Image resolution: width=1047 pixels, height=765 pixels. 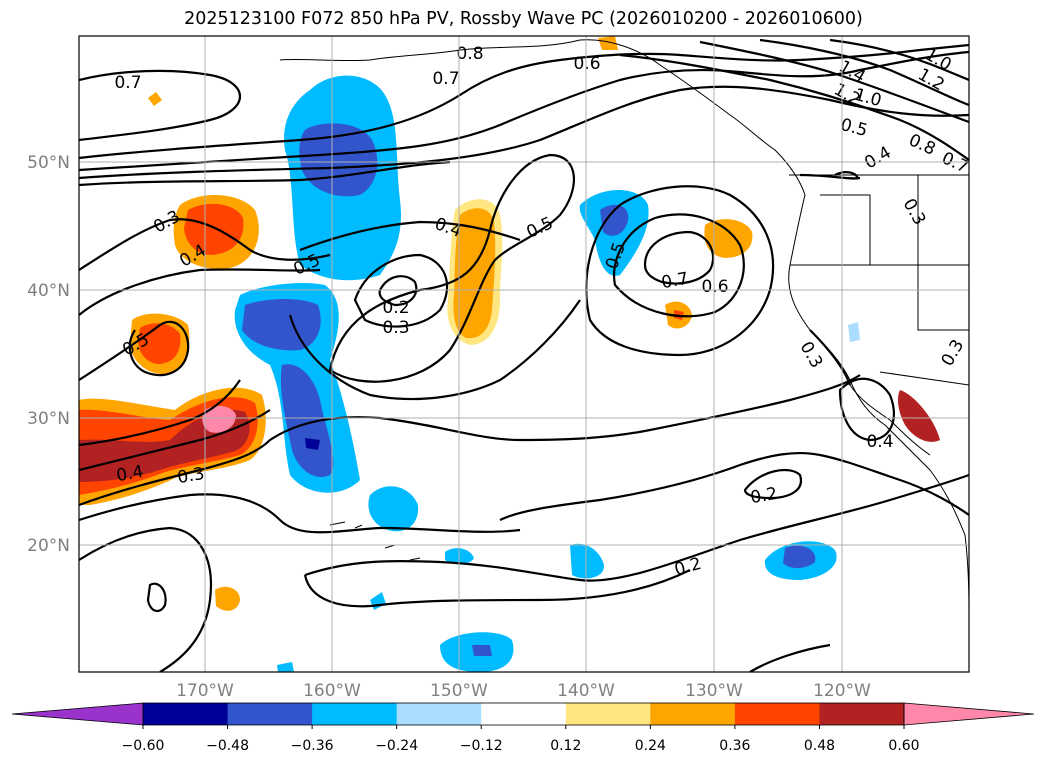 I want to click on colorbar-tick-label: −0.60, so click(x=143, y=746).